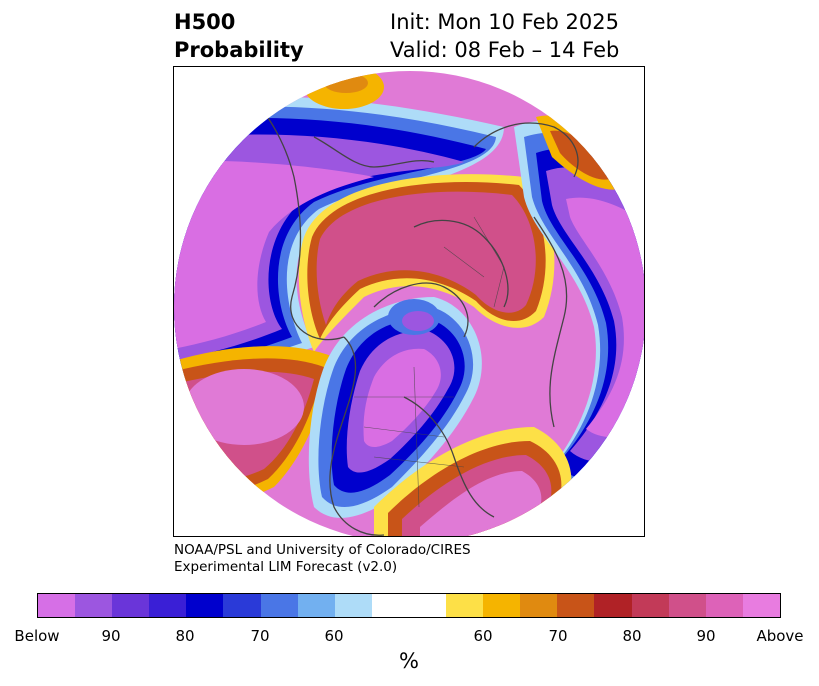  Describe the element at coordinates (580, 155) in the screenshot. I see `above-mid-natl` at that location.